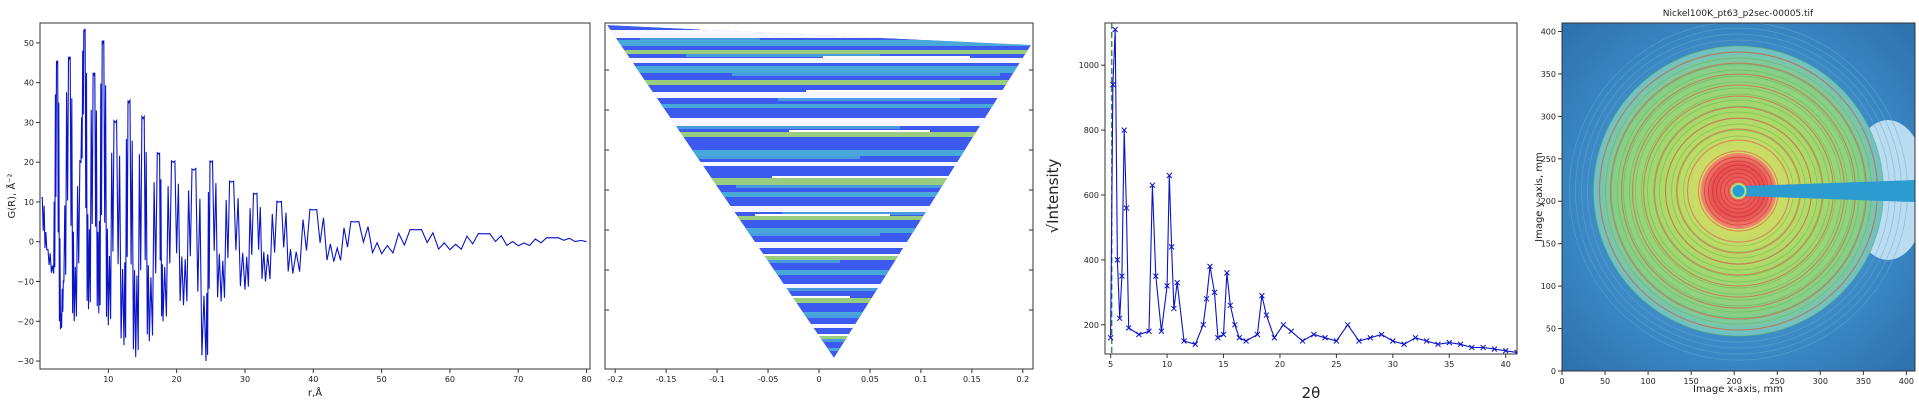  What do you see at coordinates (1691, 381) in the screenshot?
I see `detector-xtick-label: 150` at bounding box center [1691, 381].